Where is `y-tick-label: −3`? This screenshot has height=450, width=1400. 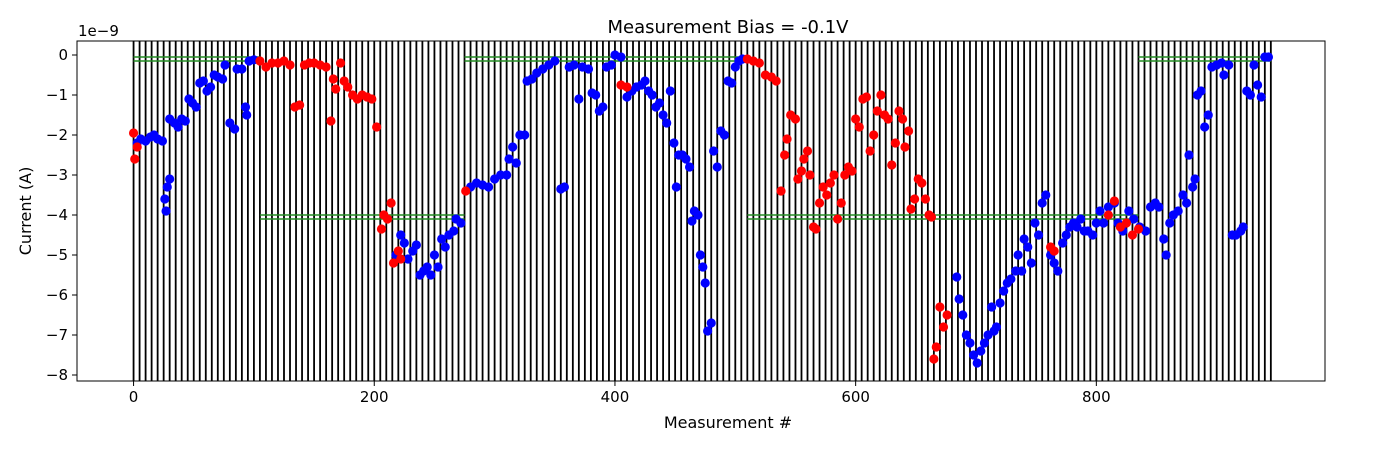
y-tick-label: −3 is located at coordinates (57, 175).